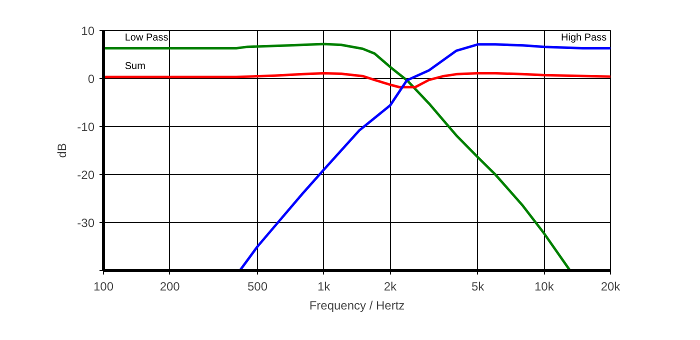  Describe the element at coordinates (479, 287) in the screenshot. I see `x-tick-label: 5k` at that location.